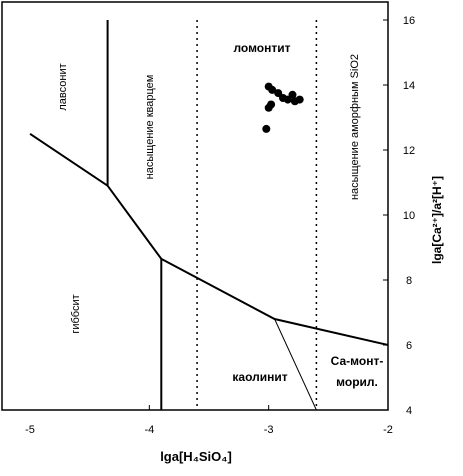  I want to click on x-tick-label: -3, so click(269, 430).